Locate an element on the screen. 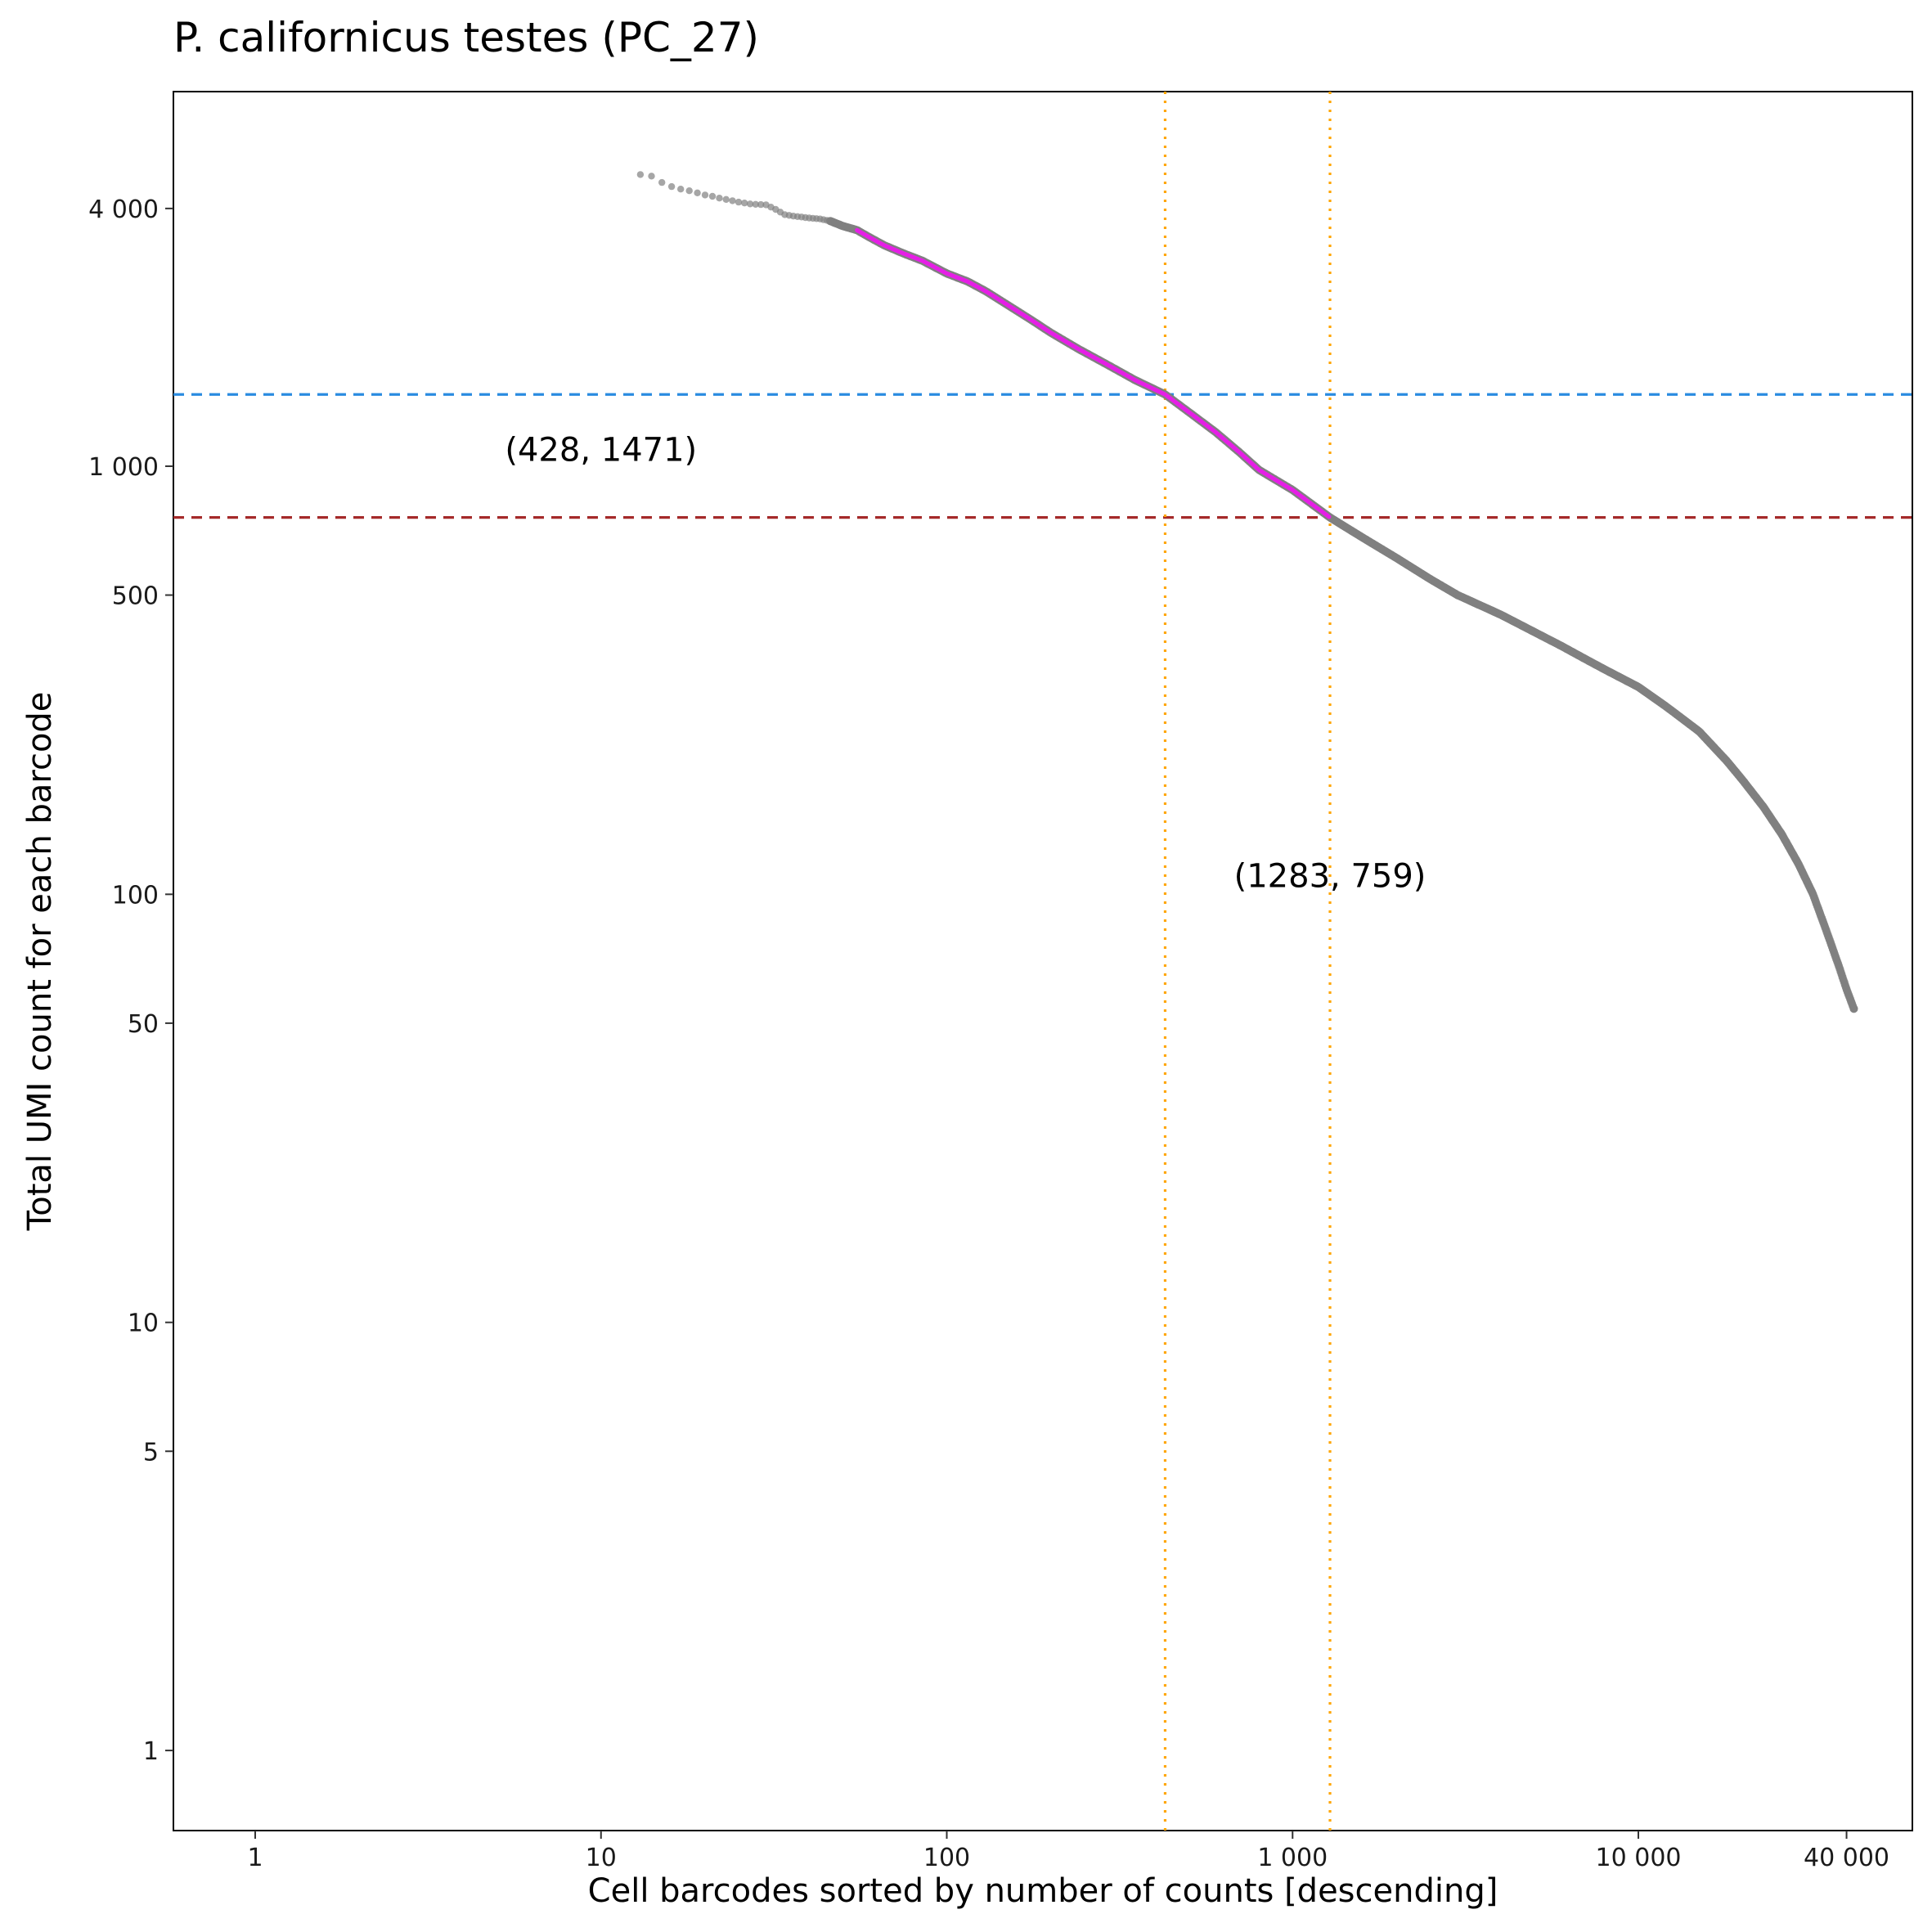 This screenshot has width=1932, height=1932. x-tick-label-3: 100 is located at coordinates (947, 1858).